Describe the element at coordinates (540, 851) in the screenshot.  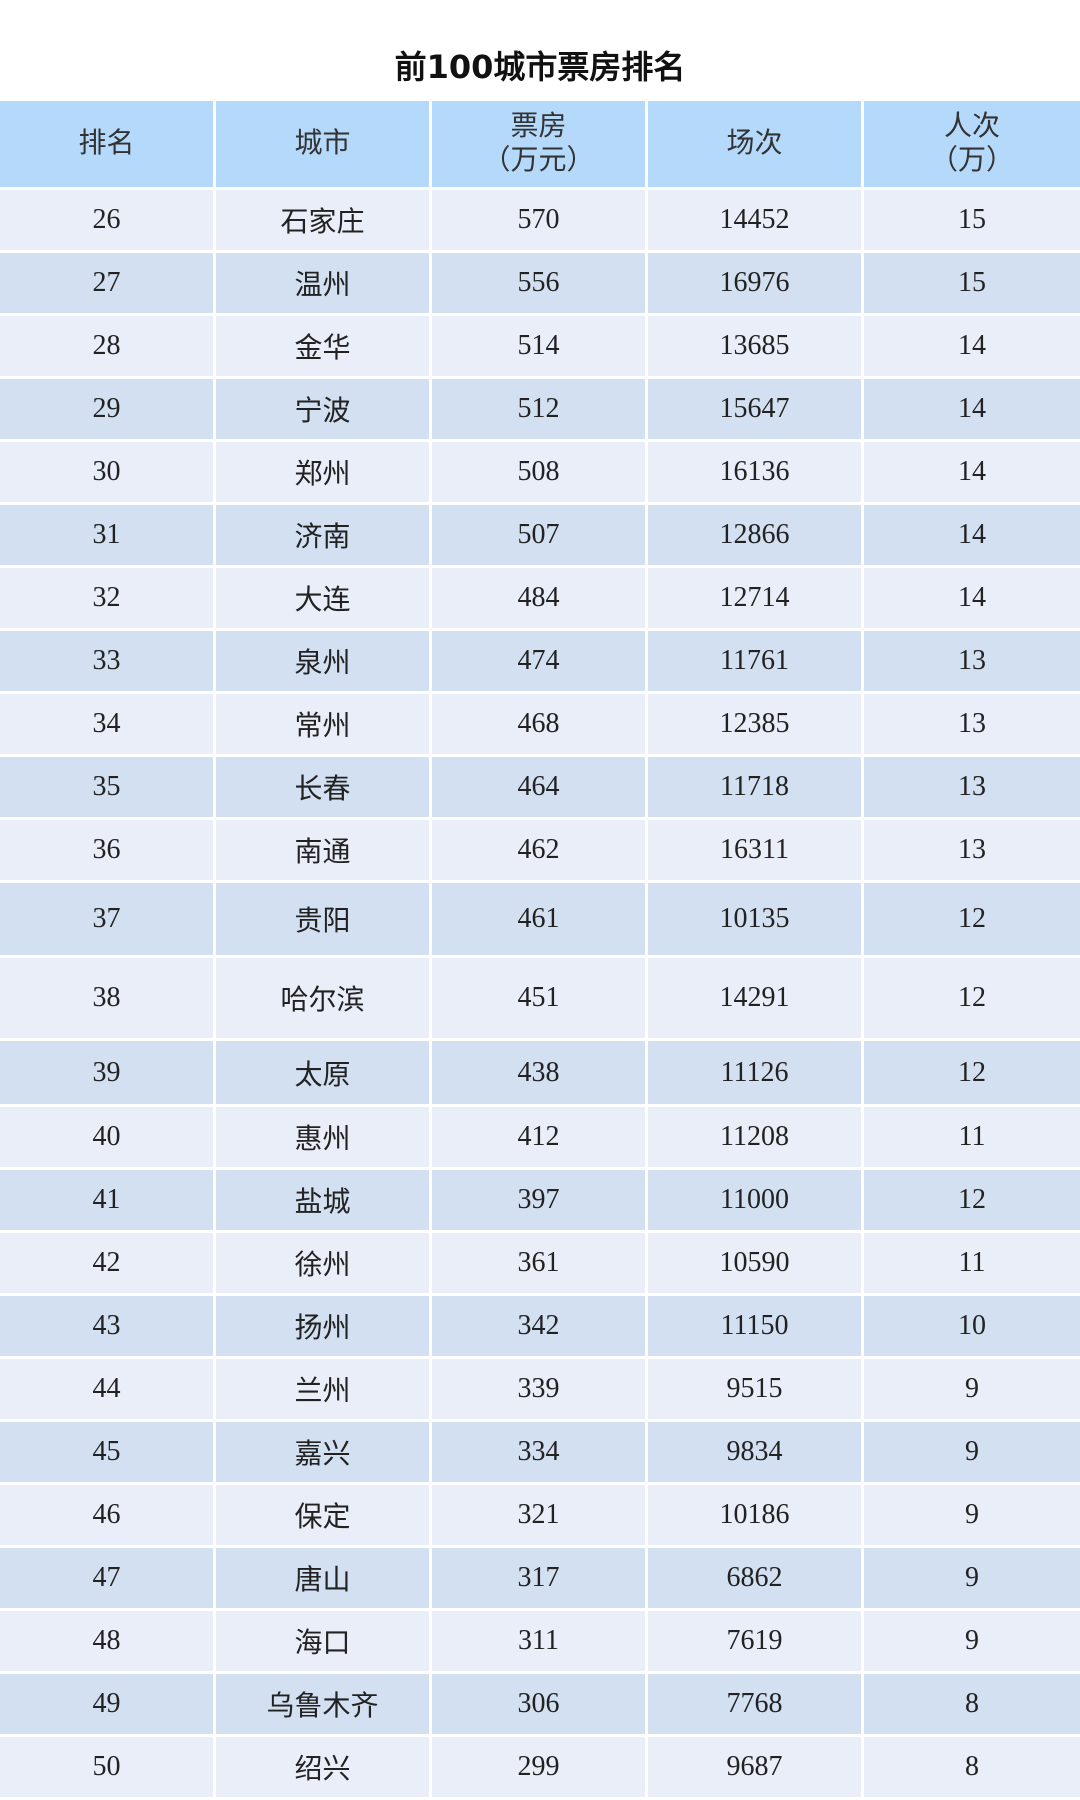
I see `table-row: 36 南通 462 16311 13` at that location.